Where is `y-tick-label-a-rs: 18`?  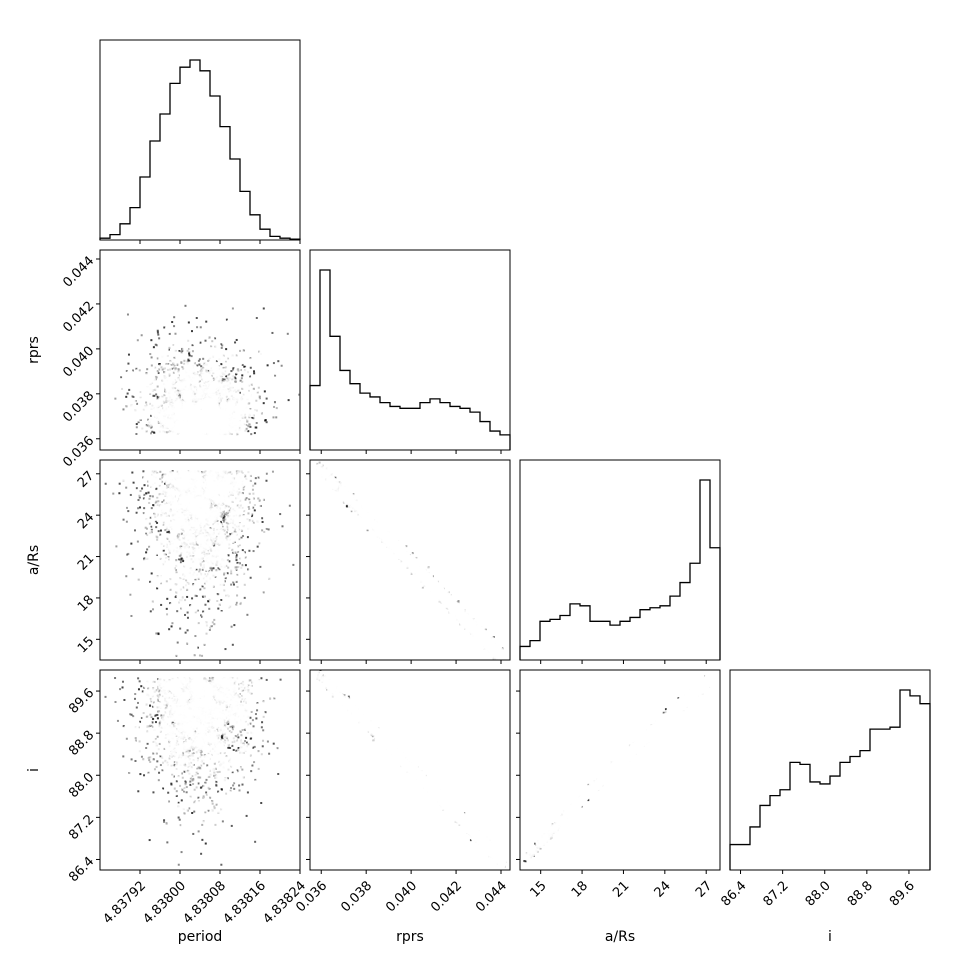
y-tick-label-a-rs: 18 is located at coordinates (86, 604).